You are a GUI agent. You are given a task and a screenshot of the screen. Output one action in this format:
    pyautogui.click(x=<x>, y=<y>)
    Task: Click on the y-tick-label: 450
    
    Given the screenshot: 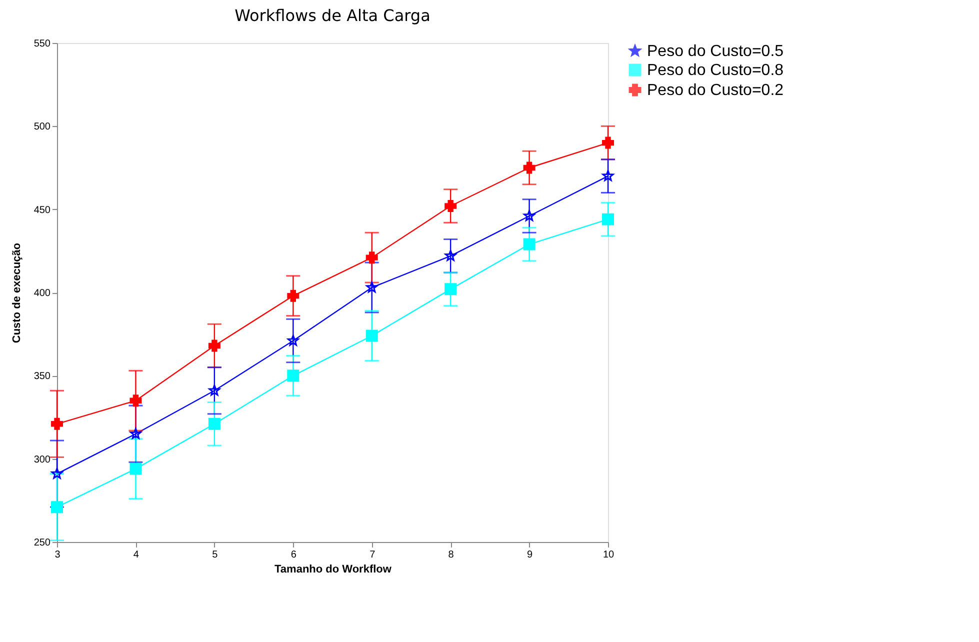 What is the action you would take?
    pyautogui.click(x=42, y=210)
    